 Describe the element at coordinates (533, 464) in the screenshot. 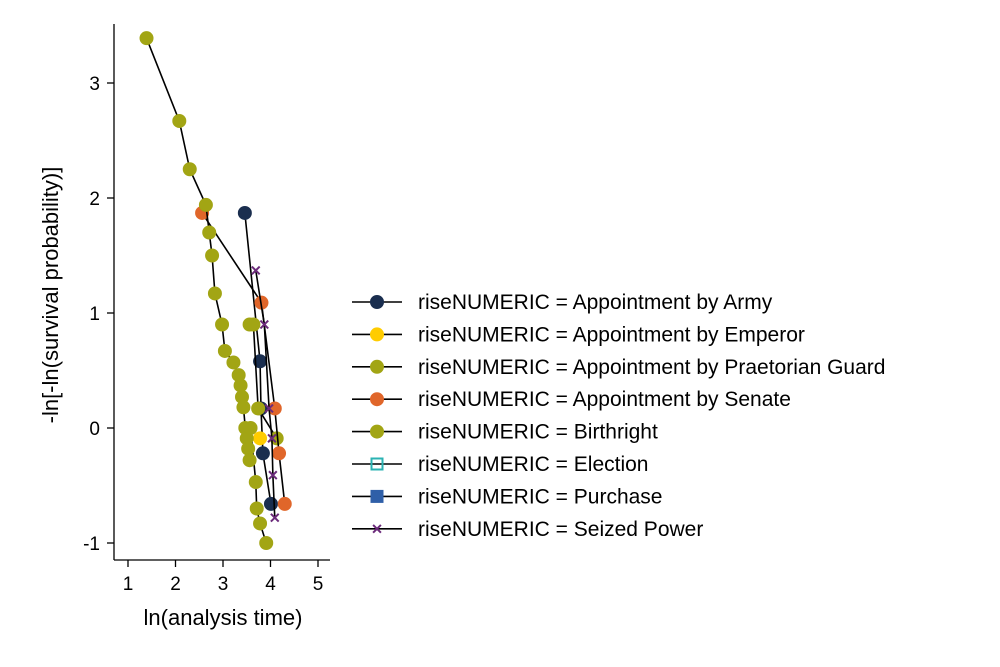

I see `legend-label: riseNUMERIC = Election` at that location.